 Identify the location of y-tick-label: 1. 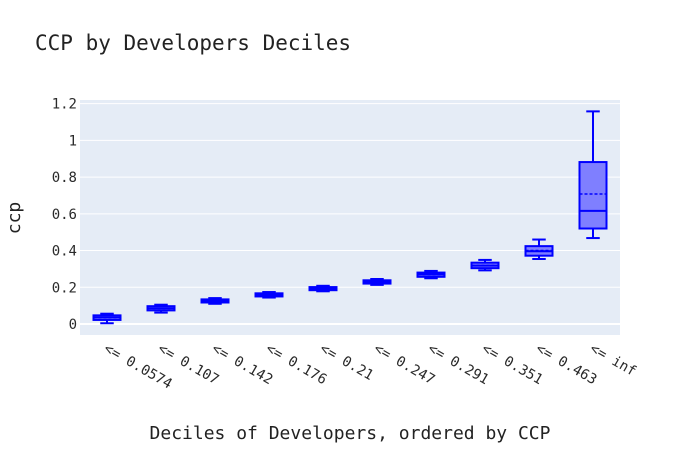
(73, 141).